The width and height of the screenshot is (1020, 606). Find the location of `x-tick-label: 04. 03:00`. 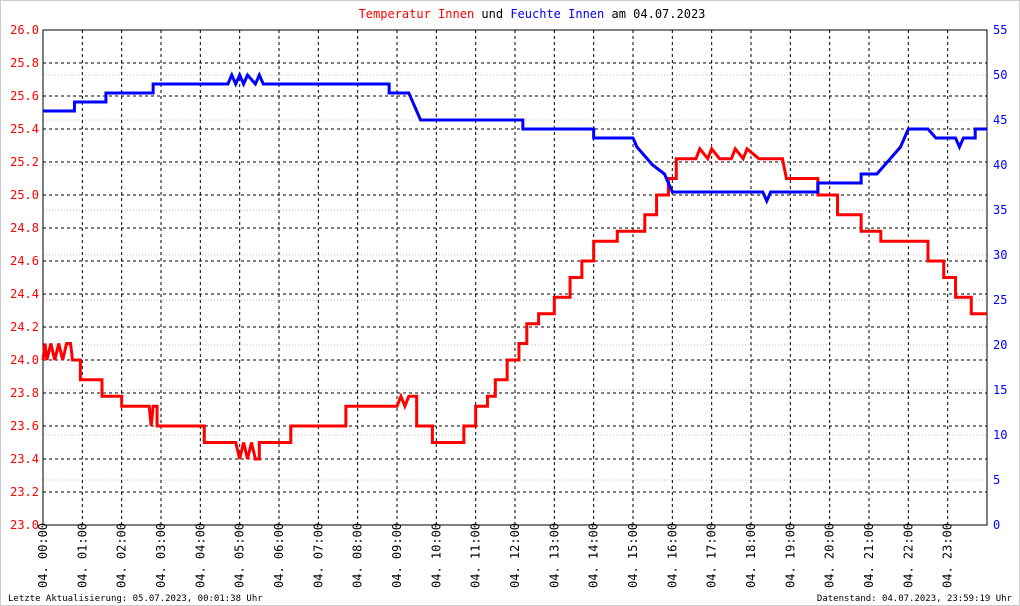

x-tick-label: 04. 03:00 is located at coordinates (161, 555).